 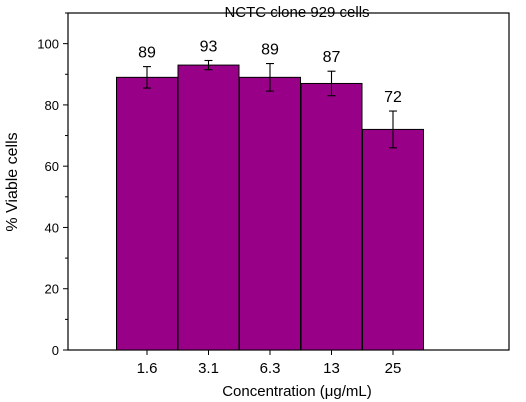 I want to click on y-tick-label: 80, so click(x=52, y=105).